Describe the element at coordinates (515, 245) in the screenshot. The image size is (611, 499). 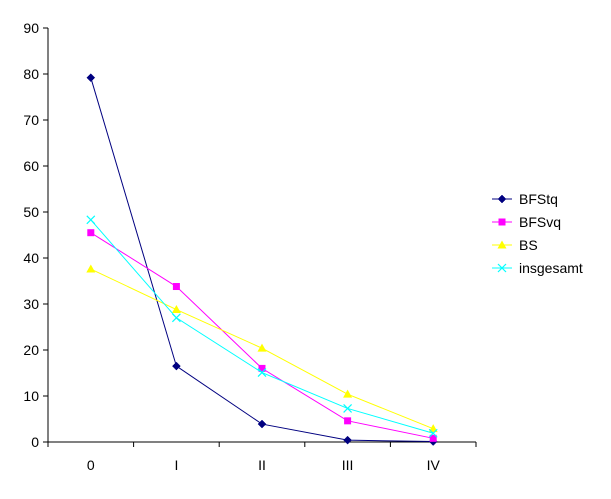
I see `legend-item-bs: BS` at that location.